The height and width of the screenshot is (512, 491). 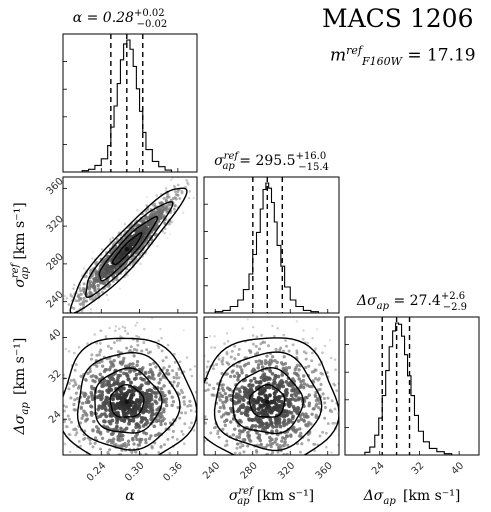 I want to click on xtick-label-0-1: 0.30, so click(x=135, y=472).